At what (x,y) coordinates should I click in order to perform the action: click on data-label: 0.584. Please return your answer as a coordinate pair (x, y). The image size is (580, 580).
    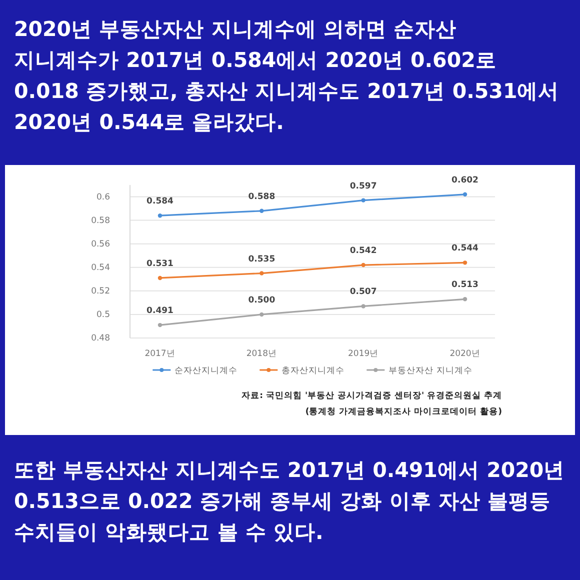
    Looking at the image, I should click on (160, 201).